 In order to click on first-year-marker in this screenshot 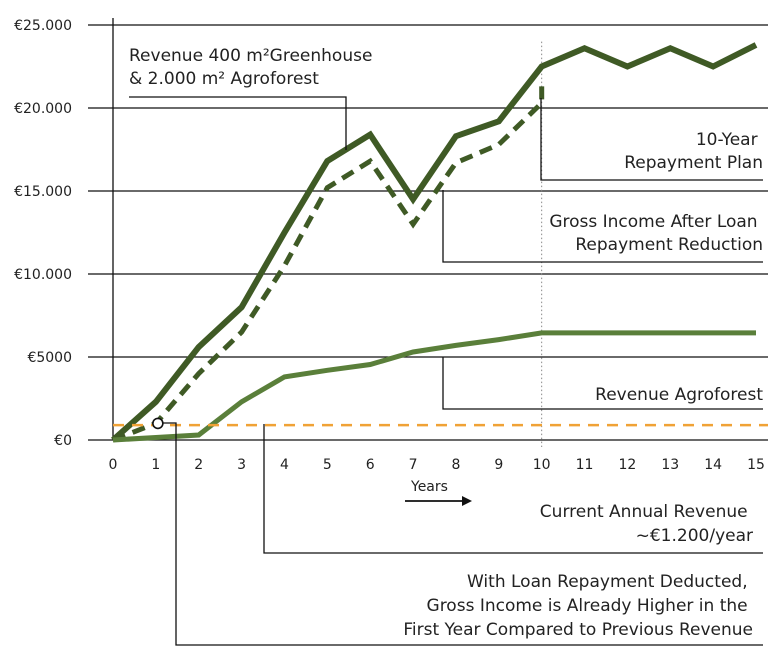, I will do `click(158, 423)`.